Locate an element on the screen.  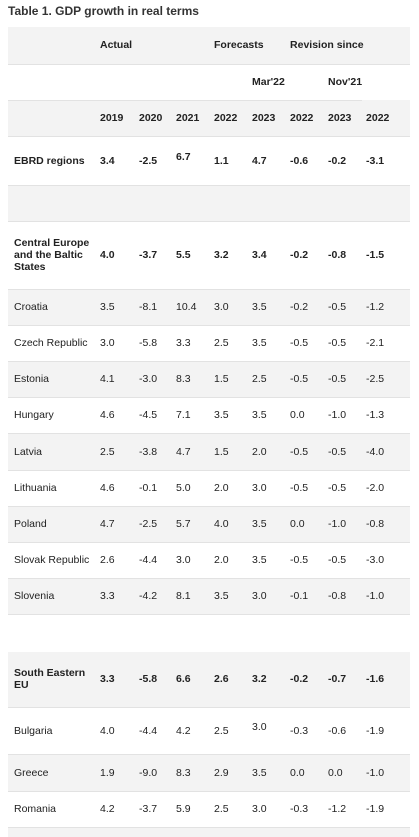
header-nov21: Nov'21 is located at coordinates (343, 82).